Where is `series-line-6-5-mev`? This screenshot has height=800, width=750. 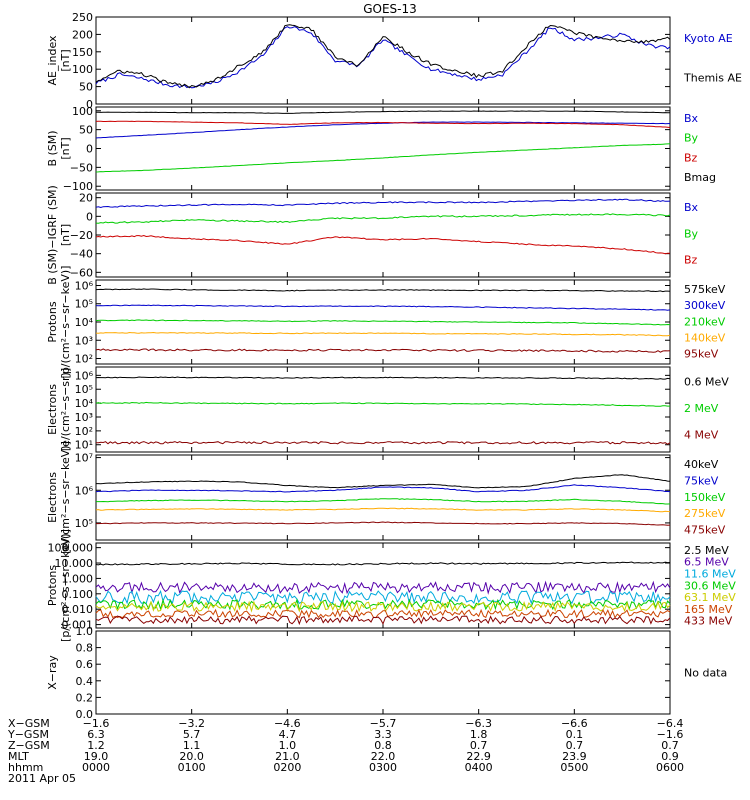 series-line-6-5-mev is located at coordinates (383, 587).